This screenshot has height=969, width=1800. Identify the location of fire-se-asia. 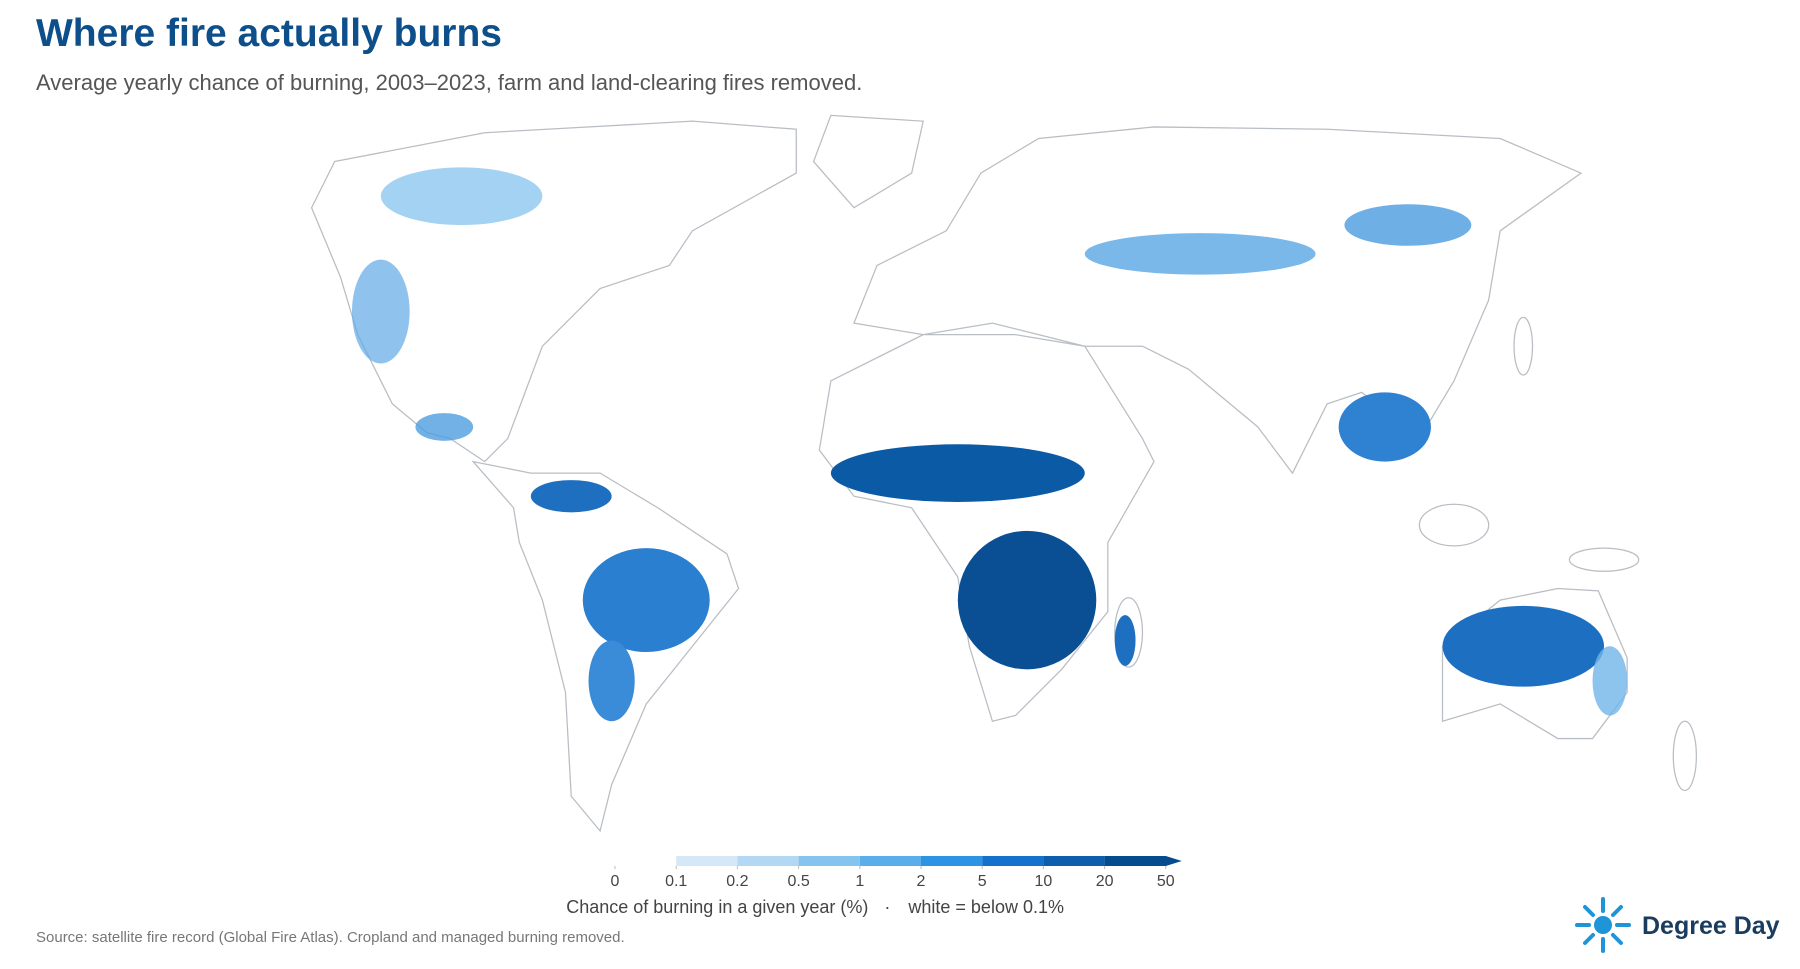
(1384, 427).